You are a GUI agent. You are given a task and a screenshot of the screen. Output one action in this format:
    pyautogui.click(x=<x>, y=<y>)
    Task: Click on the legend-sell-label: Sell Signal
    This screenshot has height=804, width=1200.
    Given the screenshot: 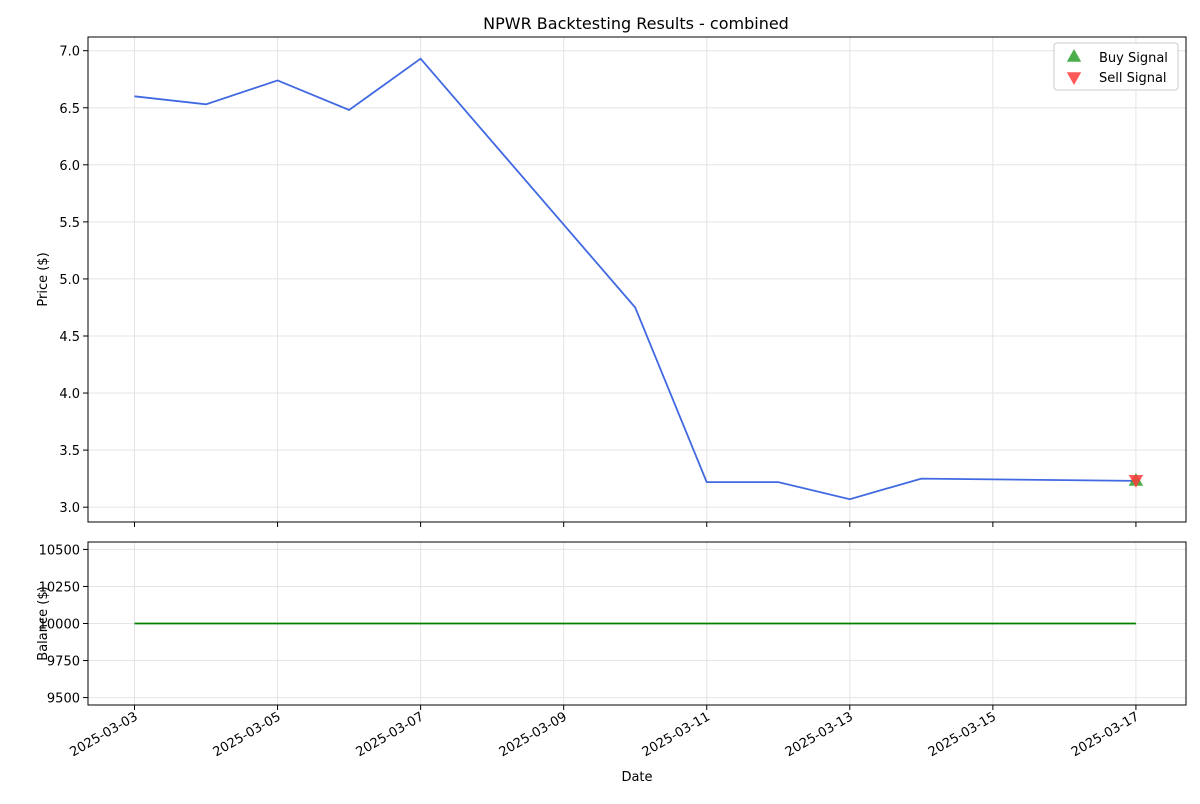 What is the action you would take?
    pyautogui.click(x=1133, y=78)
    